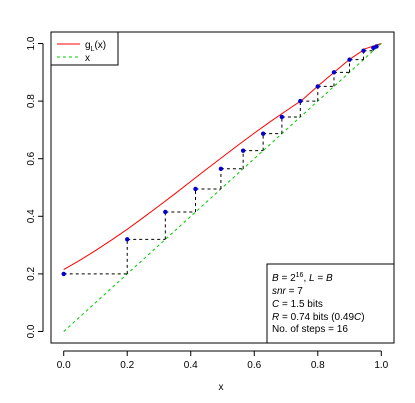 The width and height of the screenshot is (415, 403). Describe the element at coordinates (310, 329) in the screenshot. I see `info-line-steps: No. of steps = 16` at that location.